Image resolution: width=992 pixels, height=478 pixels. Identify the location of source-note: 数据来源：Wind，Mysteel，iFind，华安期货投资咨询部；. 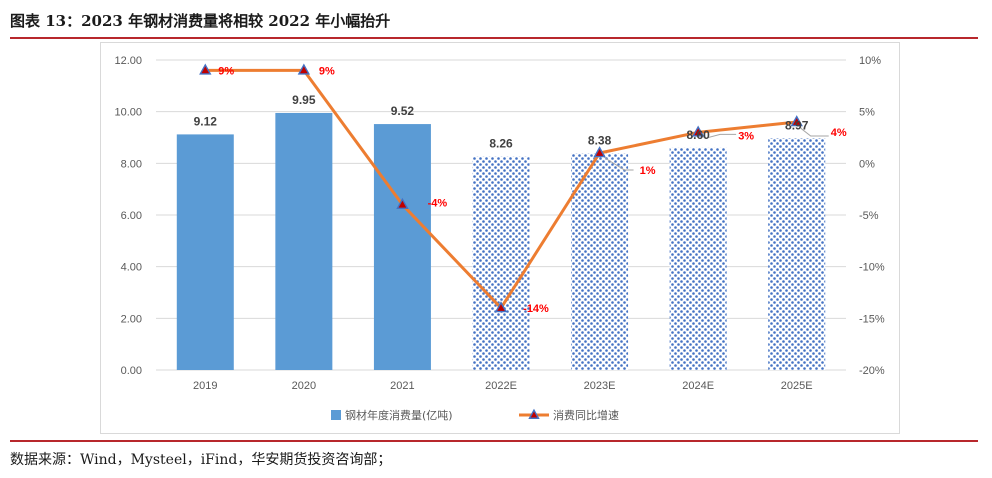
(201, 460).